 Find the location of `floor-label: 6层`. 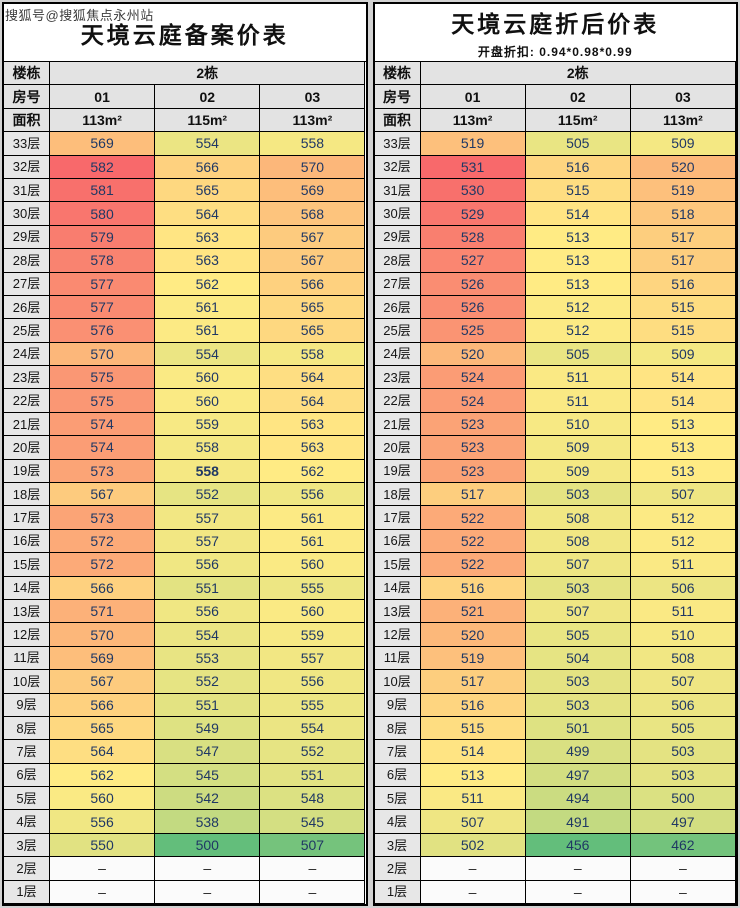

floor-label: 6层 is located at coordinates (27, 775).